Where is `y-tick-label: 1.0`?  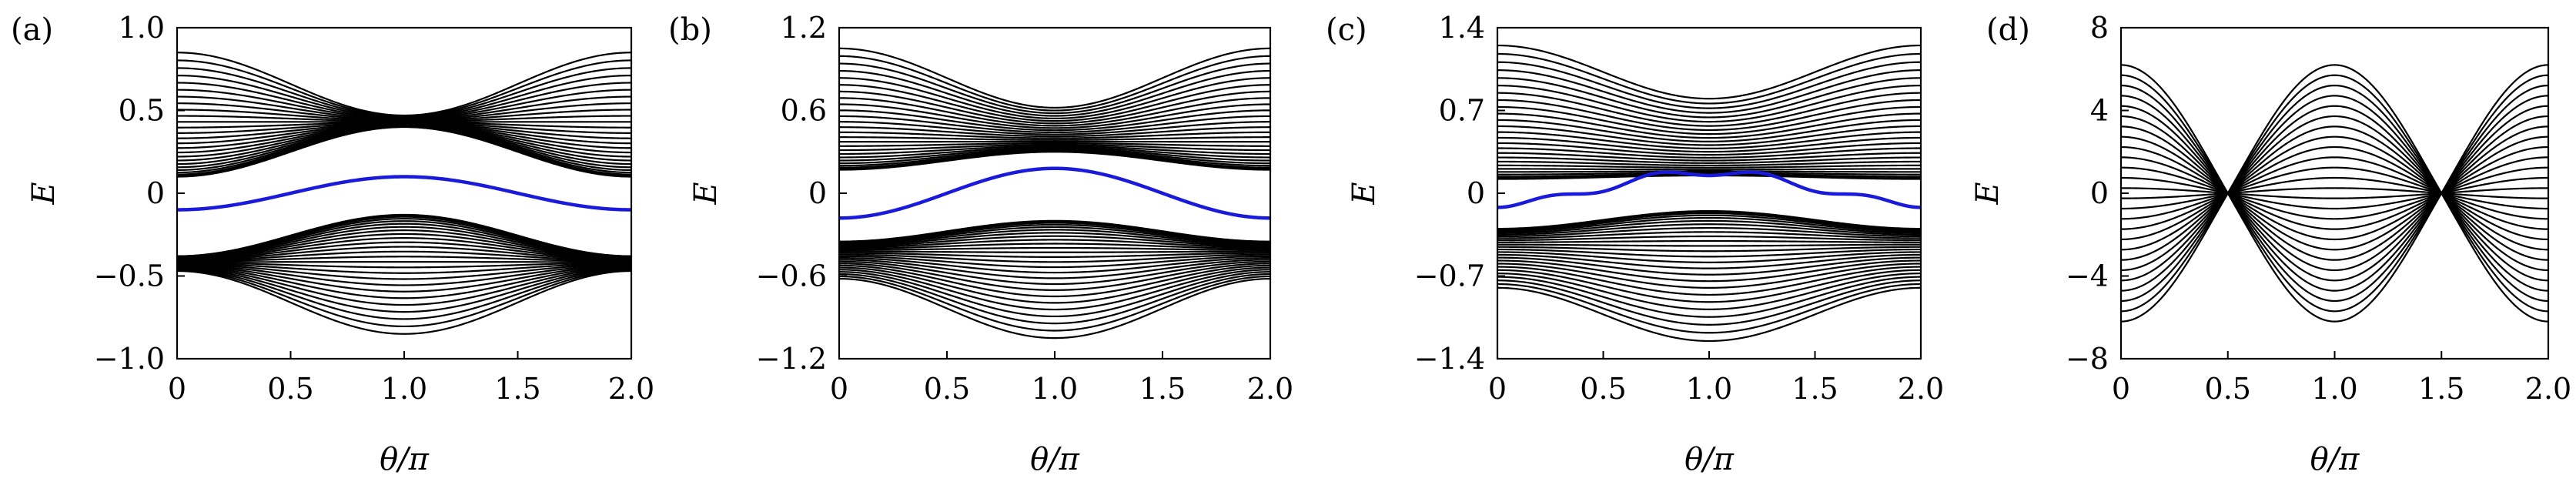 y-tick-label: 1.0 is located at coordinates (142, 28).